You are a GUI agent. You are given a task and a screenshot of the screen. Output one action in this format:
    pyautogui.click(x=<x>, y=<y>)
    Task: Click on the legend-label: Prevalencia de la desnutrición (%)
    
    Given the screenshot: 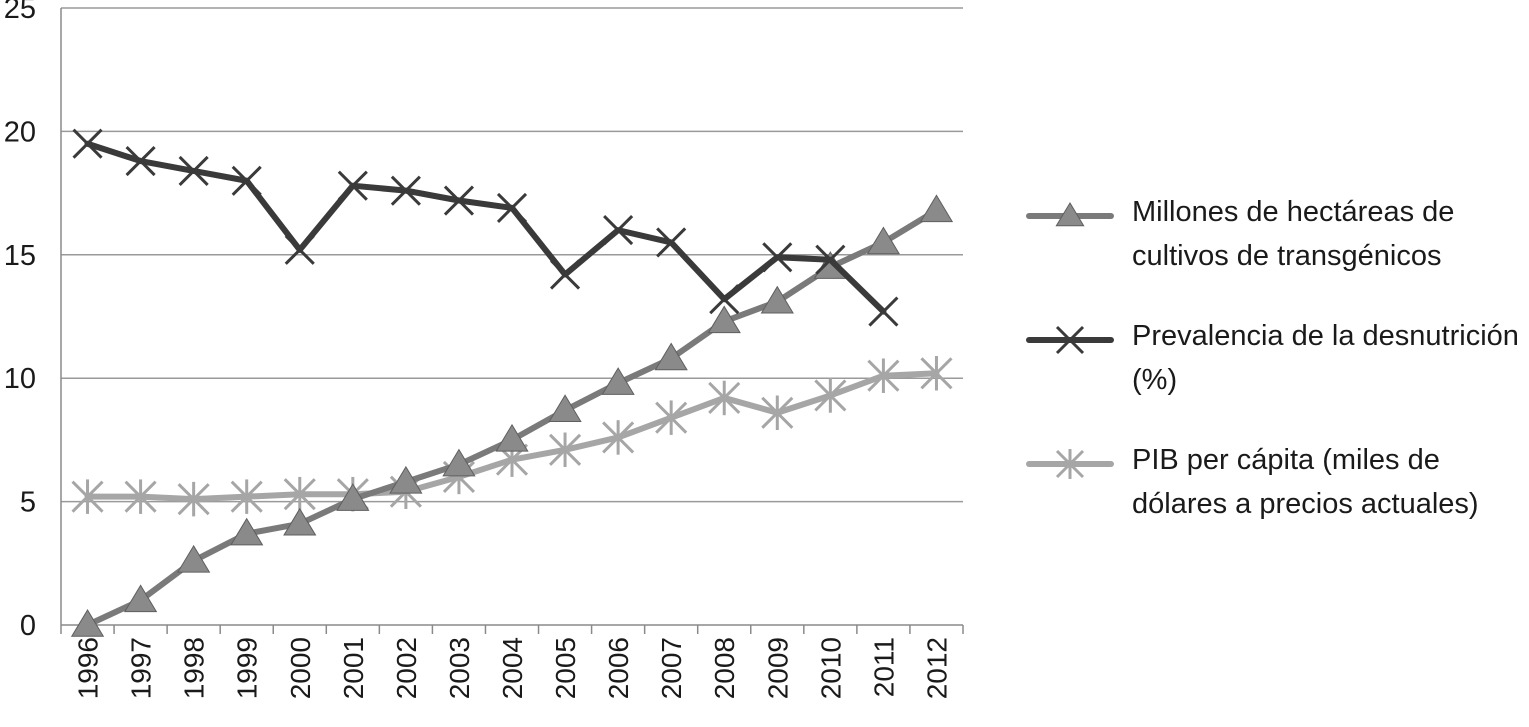 What is the action you would take?
    pyautogui.click(x=1325, y=358)
    